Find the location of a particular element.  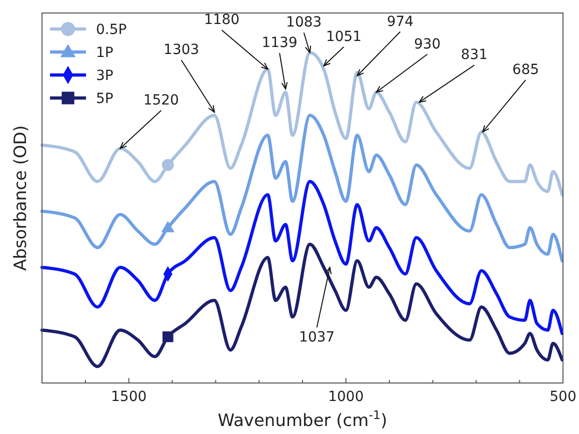

legend-label: 3P is located at coordinates (105, 76).